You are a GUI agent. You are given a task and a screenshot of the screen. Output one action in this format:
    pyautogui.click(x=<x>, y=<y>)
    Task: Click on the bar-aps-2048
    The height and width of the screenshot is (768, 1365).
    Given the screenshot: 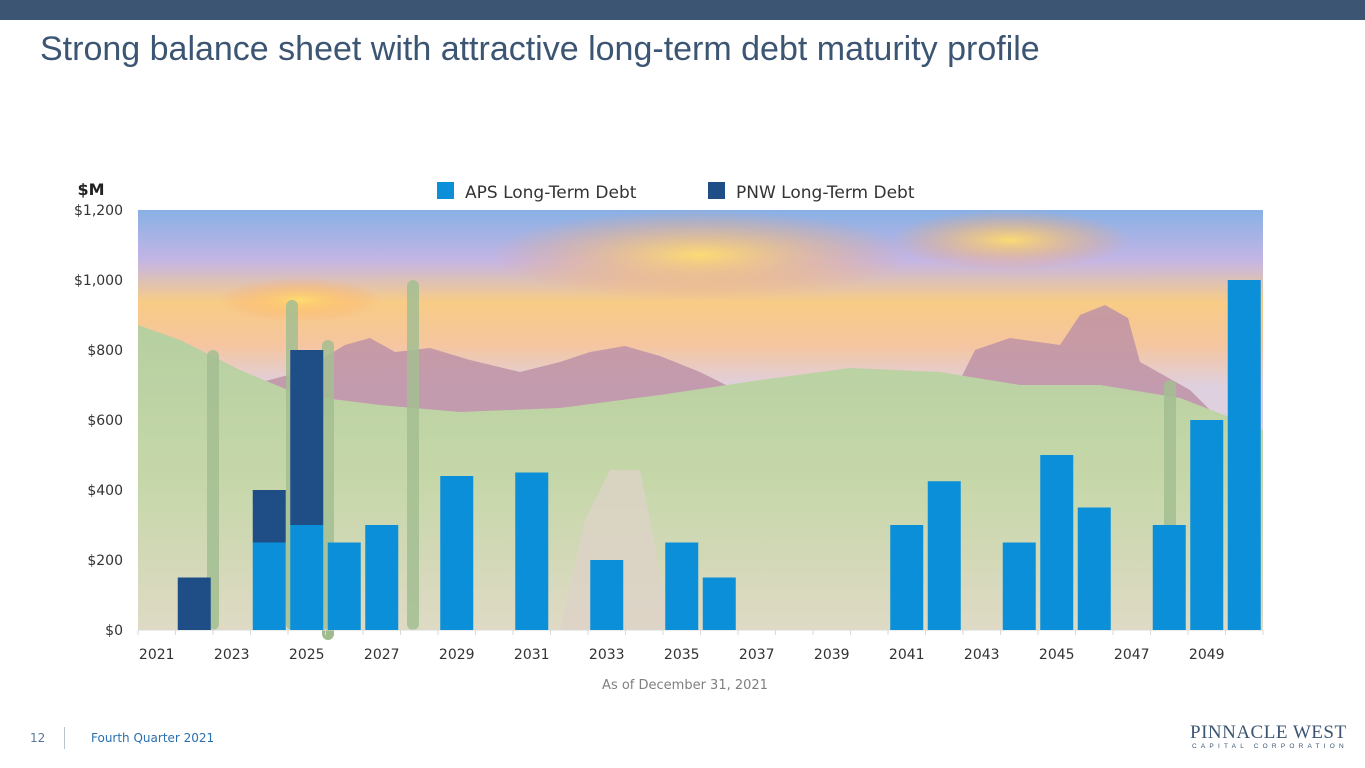 What is the action you would take?
    pyautogui.click(x=1169, y=577)
    